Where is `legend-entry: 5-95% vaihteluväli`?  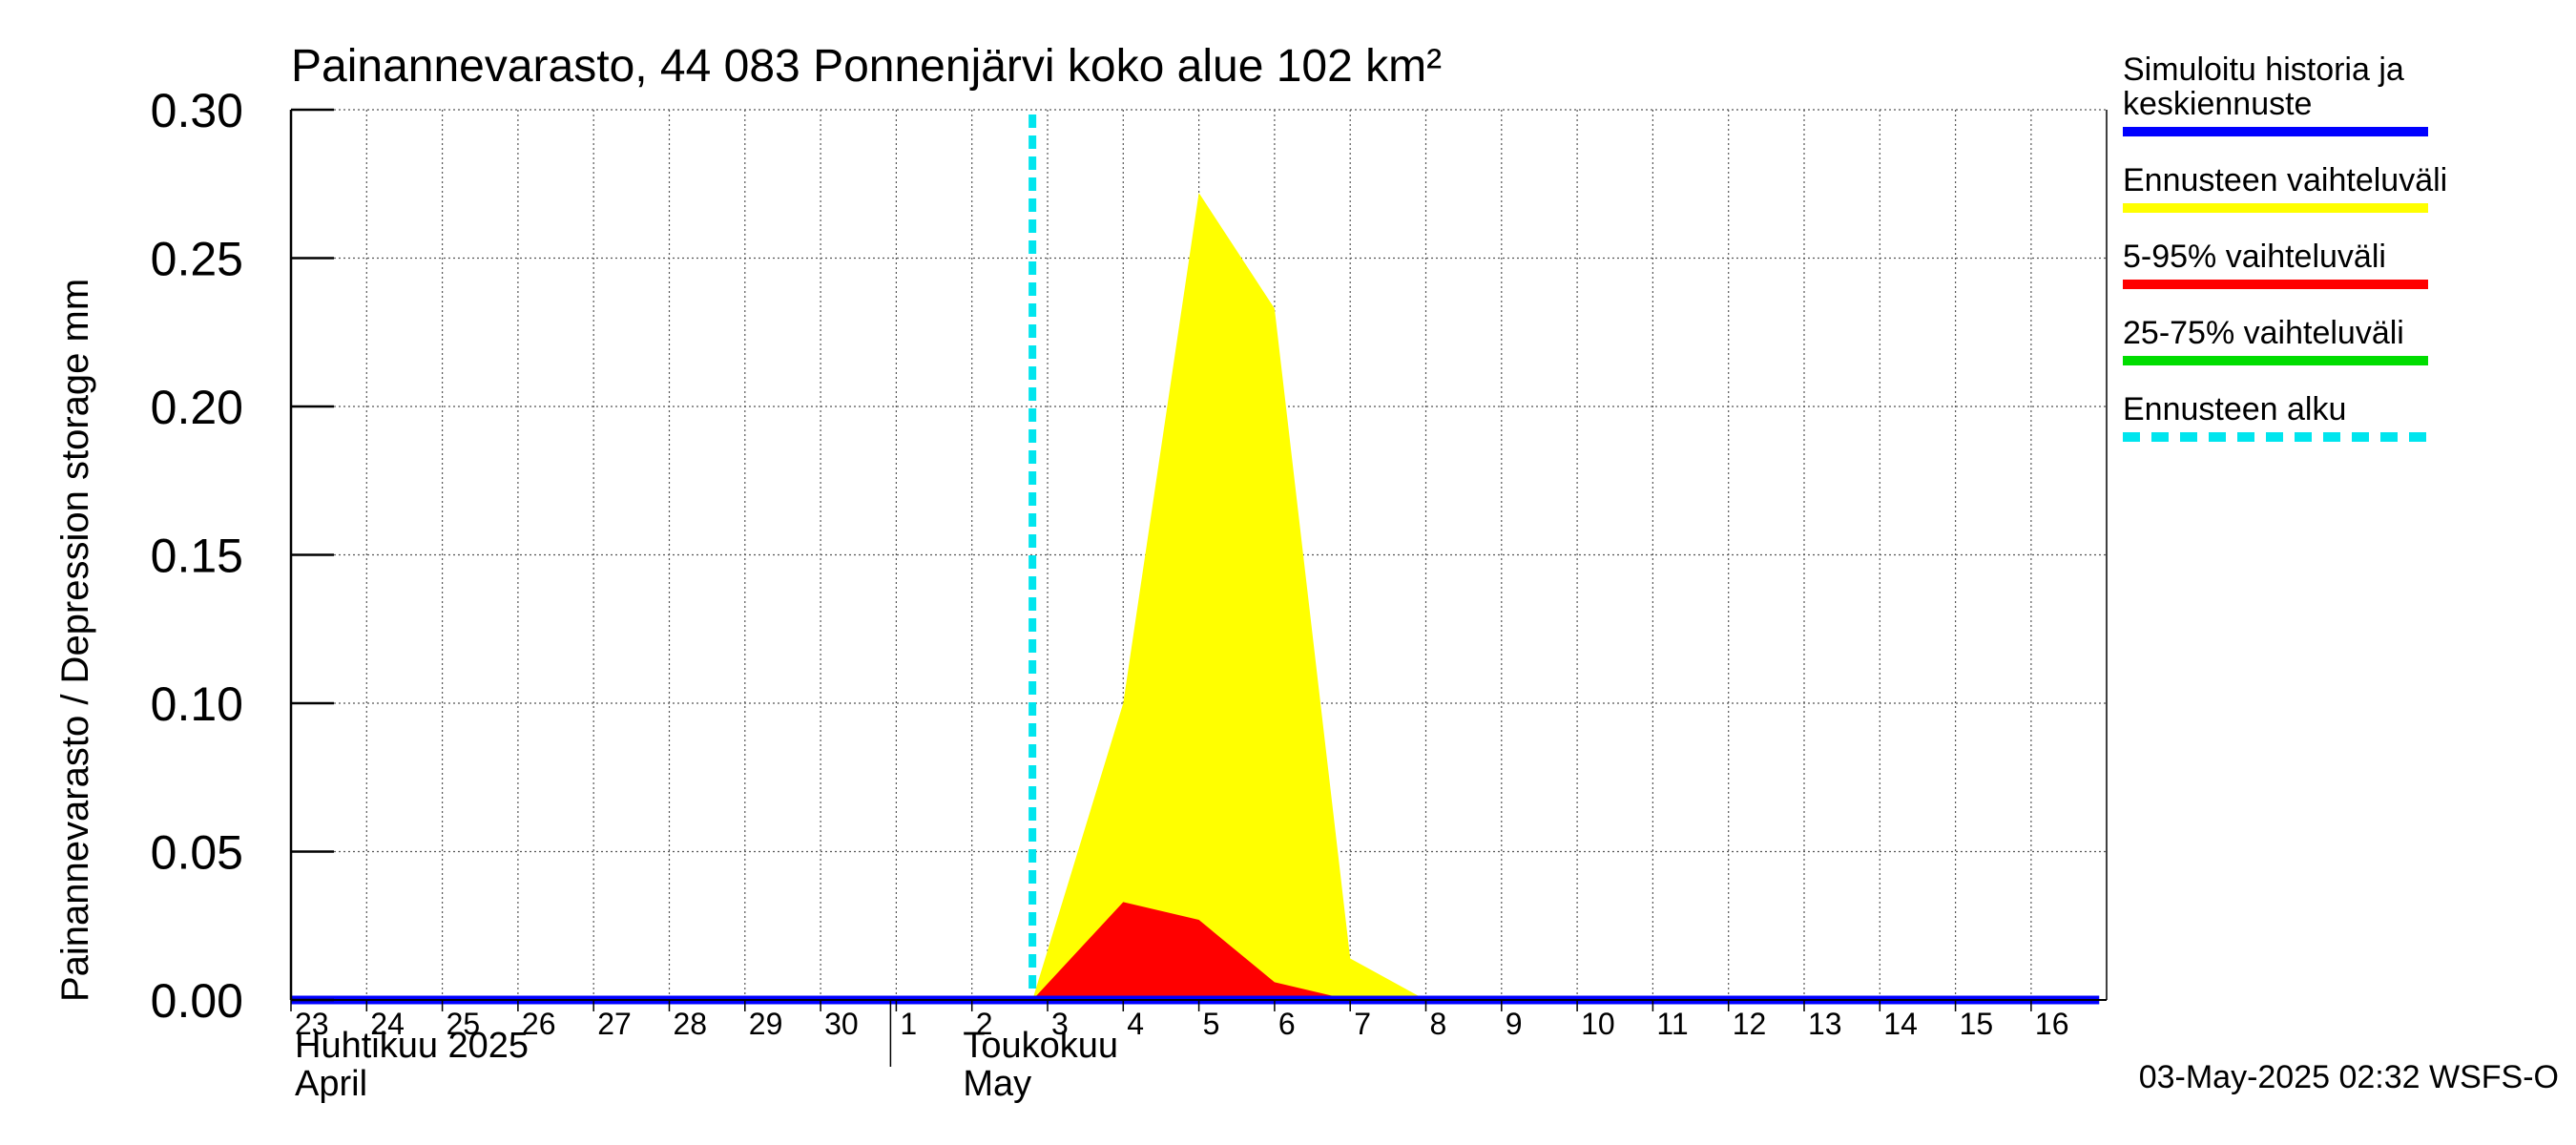
legend-entry: 5-95% vaihteluväli is located at coordinates (2313, 264).